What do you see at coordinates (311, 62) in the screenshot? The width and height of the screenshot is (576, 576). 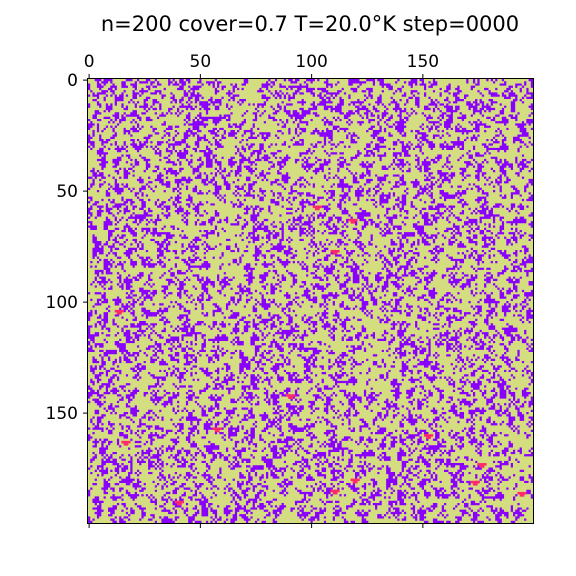 I see `x-tick-label: 100` at bounding box center [311, 62].